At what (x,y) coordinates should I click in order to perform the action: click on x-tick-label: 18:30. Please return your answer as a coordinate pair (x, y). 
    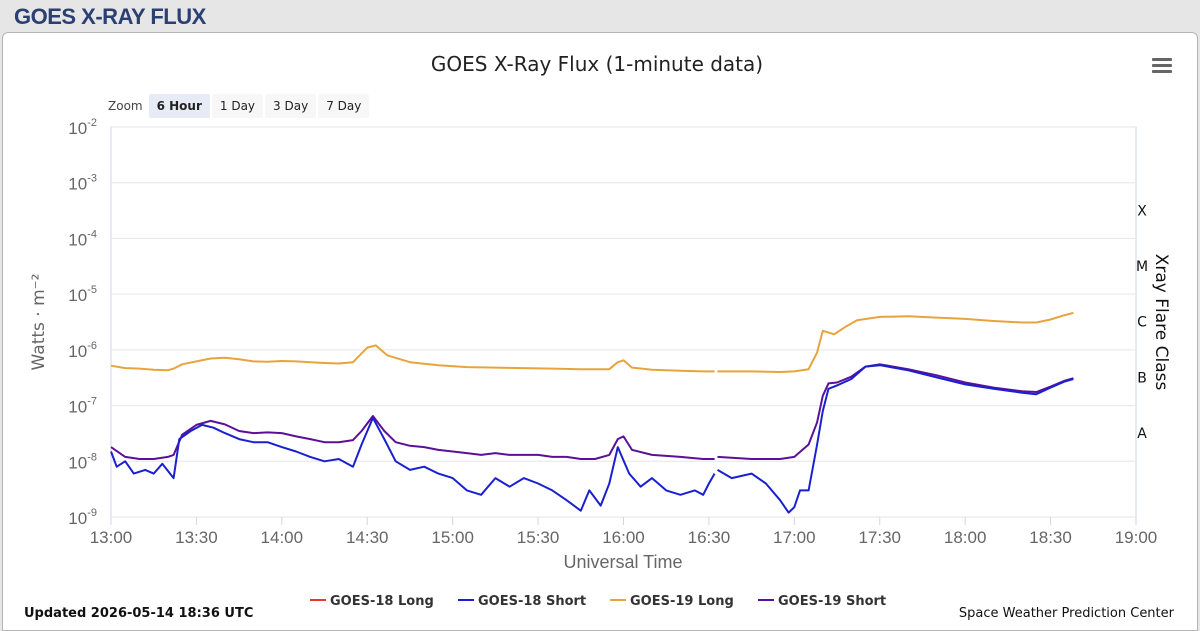
    Looking at the image, I should click on (1050, 537).